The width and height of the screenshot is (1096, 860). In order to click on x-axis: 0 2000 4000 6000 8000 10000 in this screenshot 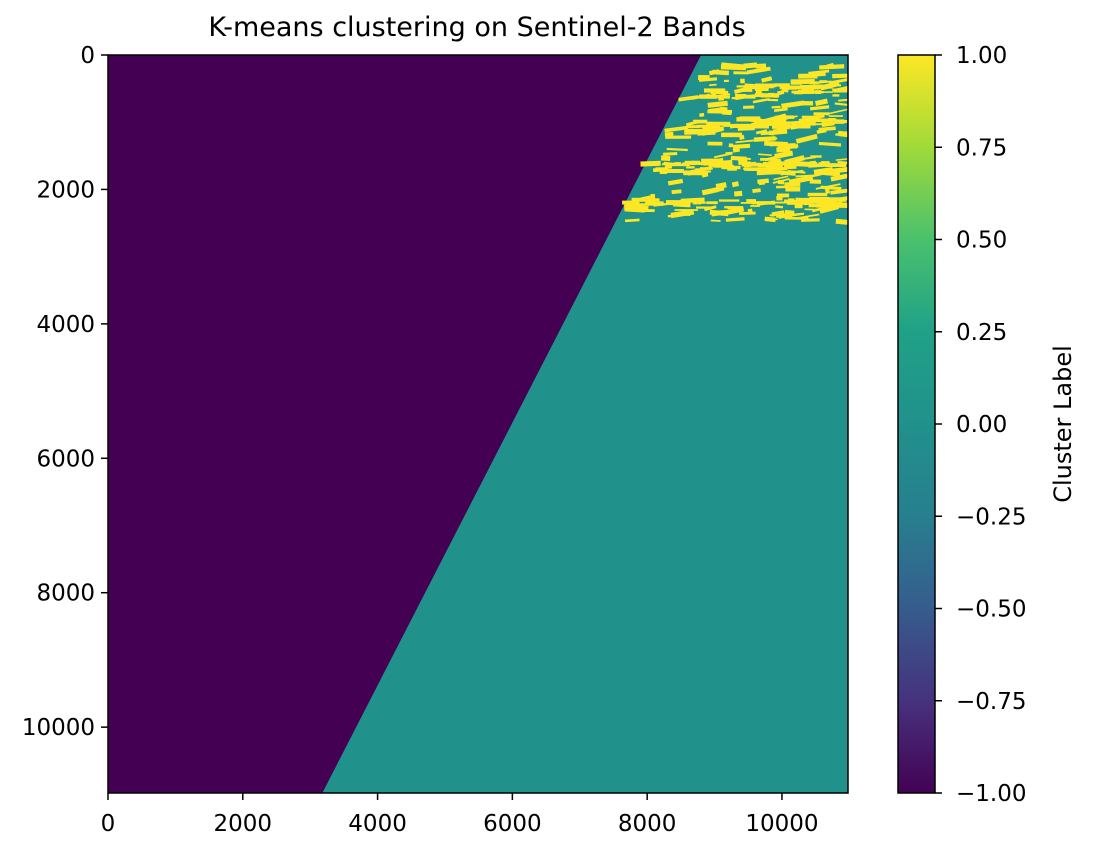, I will do `click(460, 815)`.